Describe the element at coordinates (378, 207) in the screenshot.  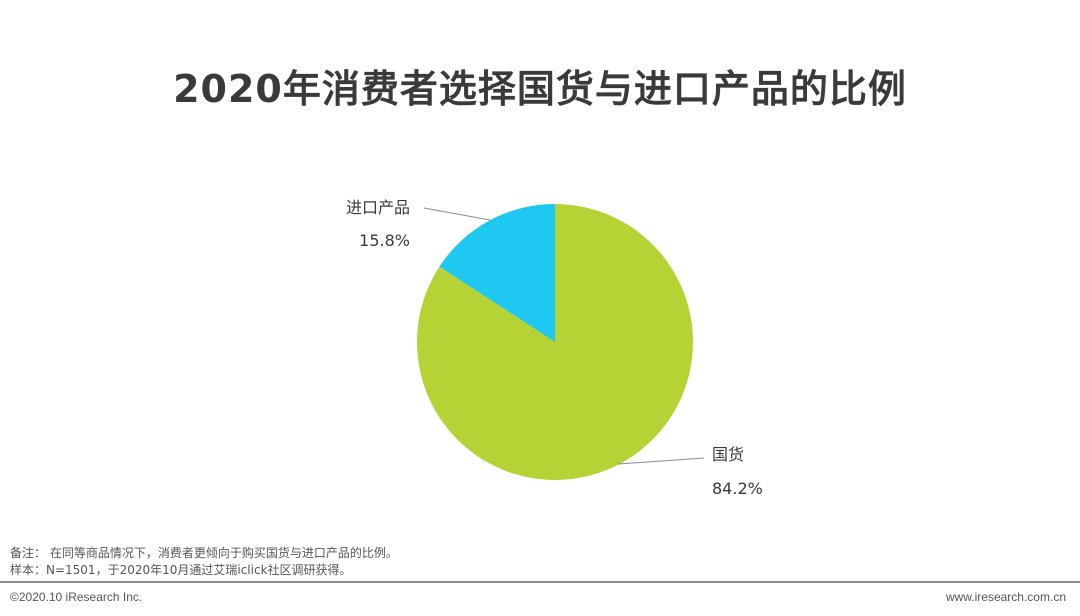
I see `slice-label: 进口产品` at that location.